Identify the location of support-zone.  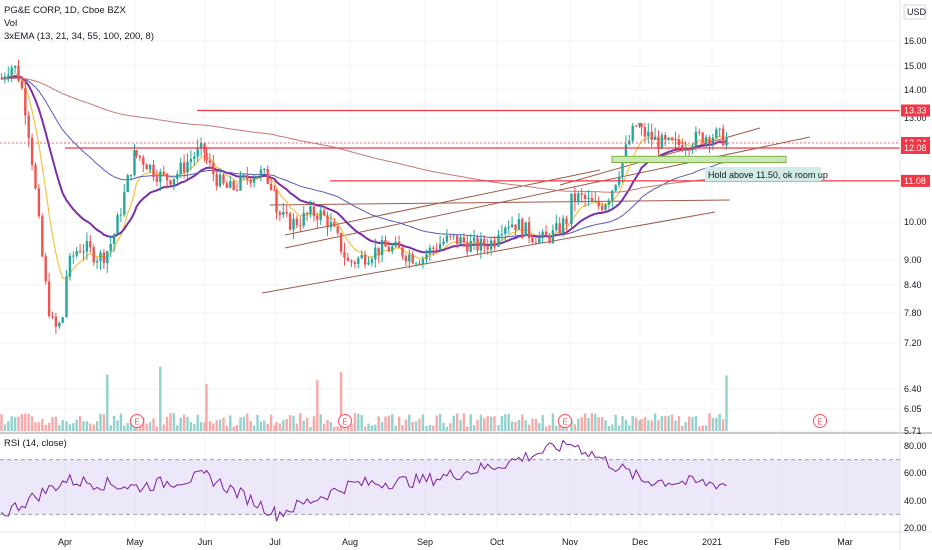
(699, 159).